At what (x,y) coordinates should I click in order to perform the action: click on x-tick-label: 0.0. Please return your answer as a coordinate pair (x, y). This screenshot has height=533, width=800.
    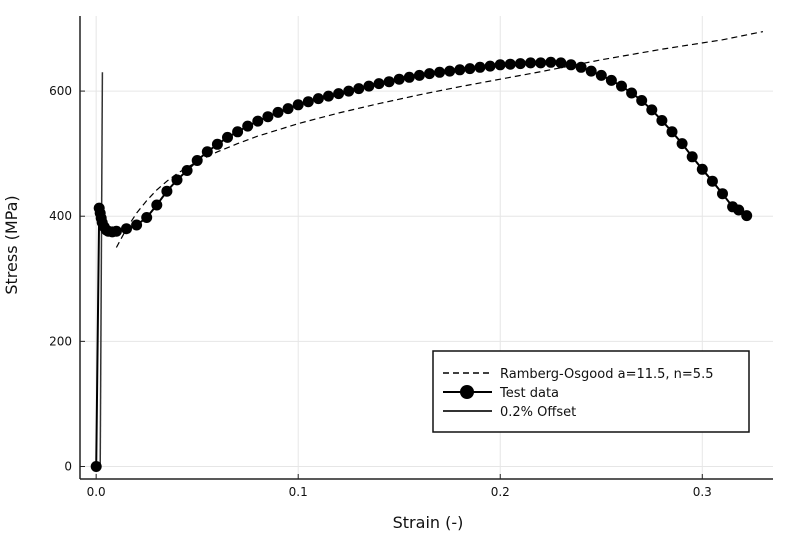
    Looking at the image, I should click on (96, 492).